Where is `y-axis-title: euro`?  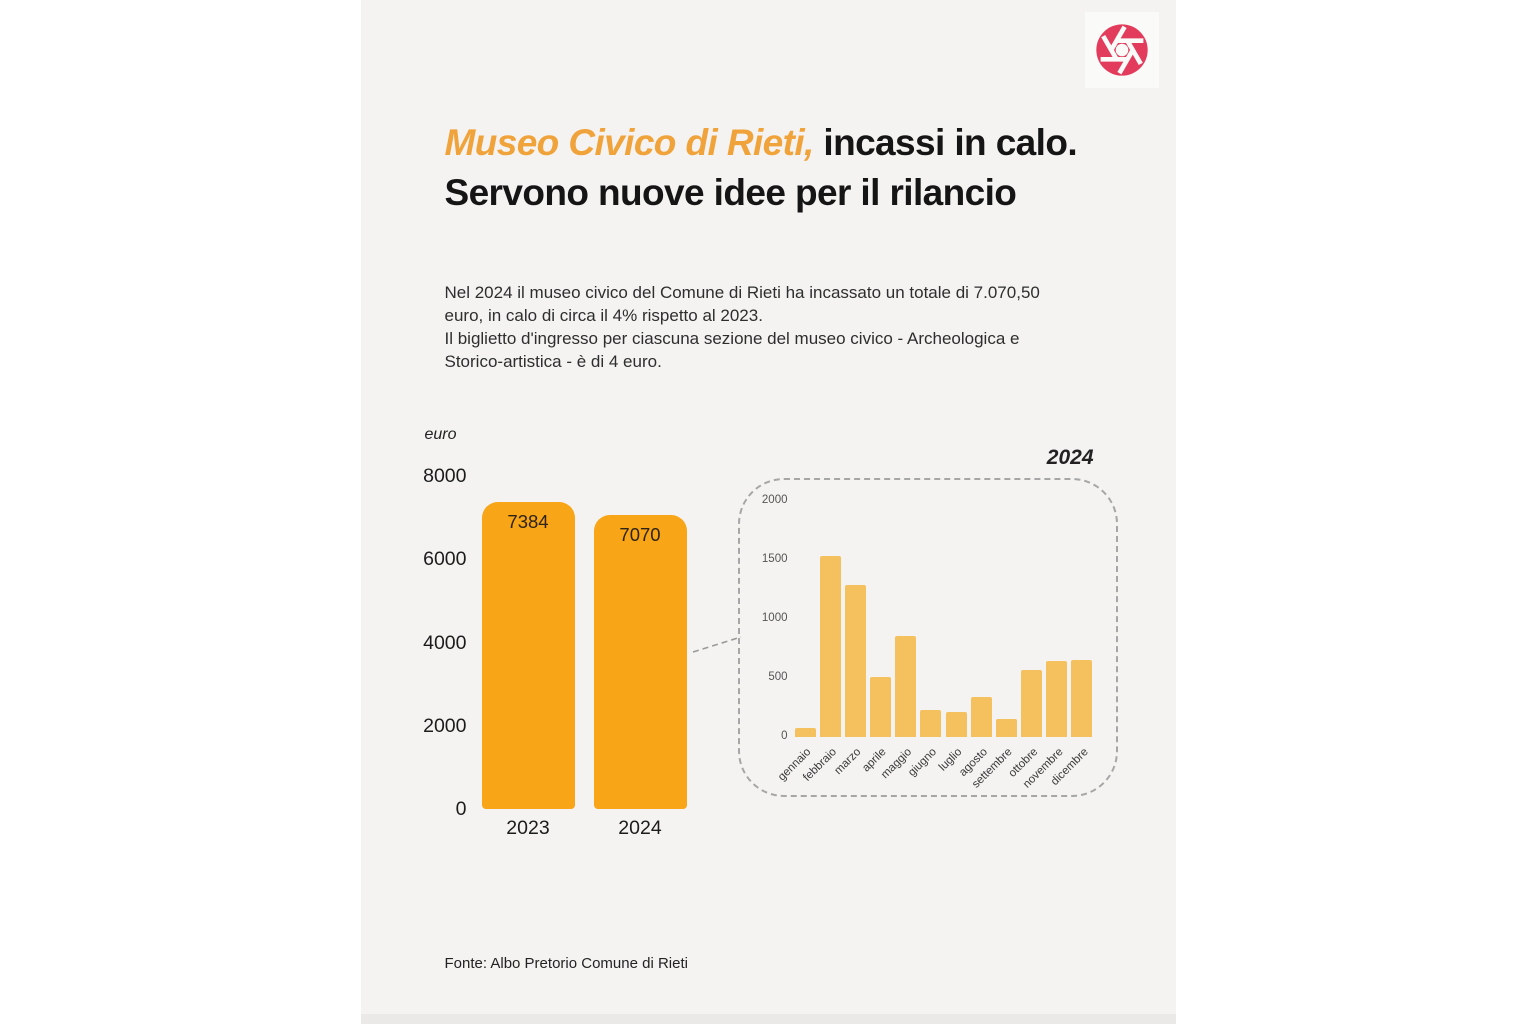 y-axis-title: euro is located at coordinates (440, 434).